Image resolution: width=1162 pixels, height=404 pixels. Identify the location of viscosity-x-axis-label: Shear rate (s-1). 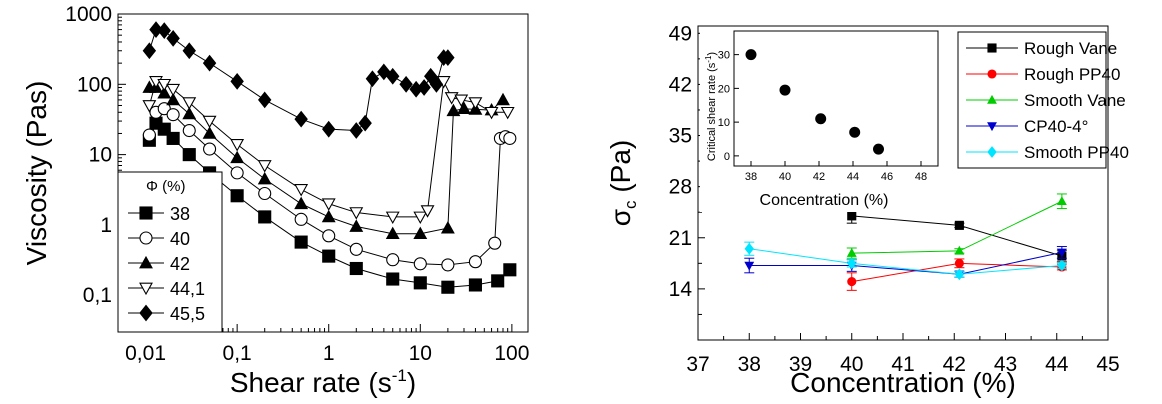
(323, 382).